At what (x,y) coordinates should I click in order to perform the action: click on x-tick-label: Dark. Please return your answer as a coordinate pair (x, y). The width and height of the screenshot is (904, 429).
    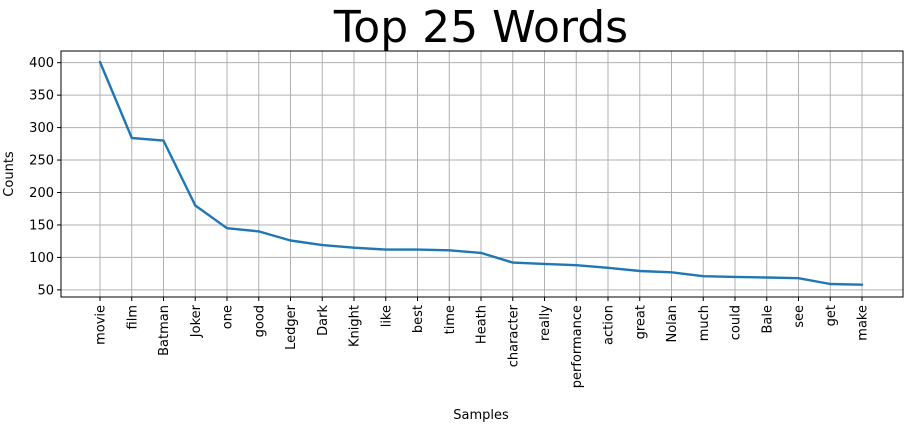
    Looking at the image, I should click on (323, 320).